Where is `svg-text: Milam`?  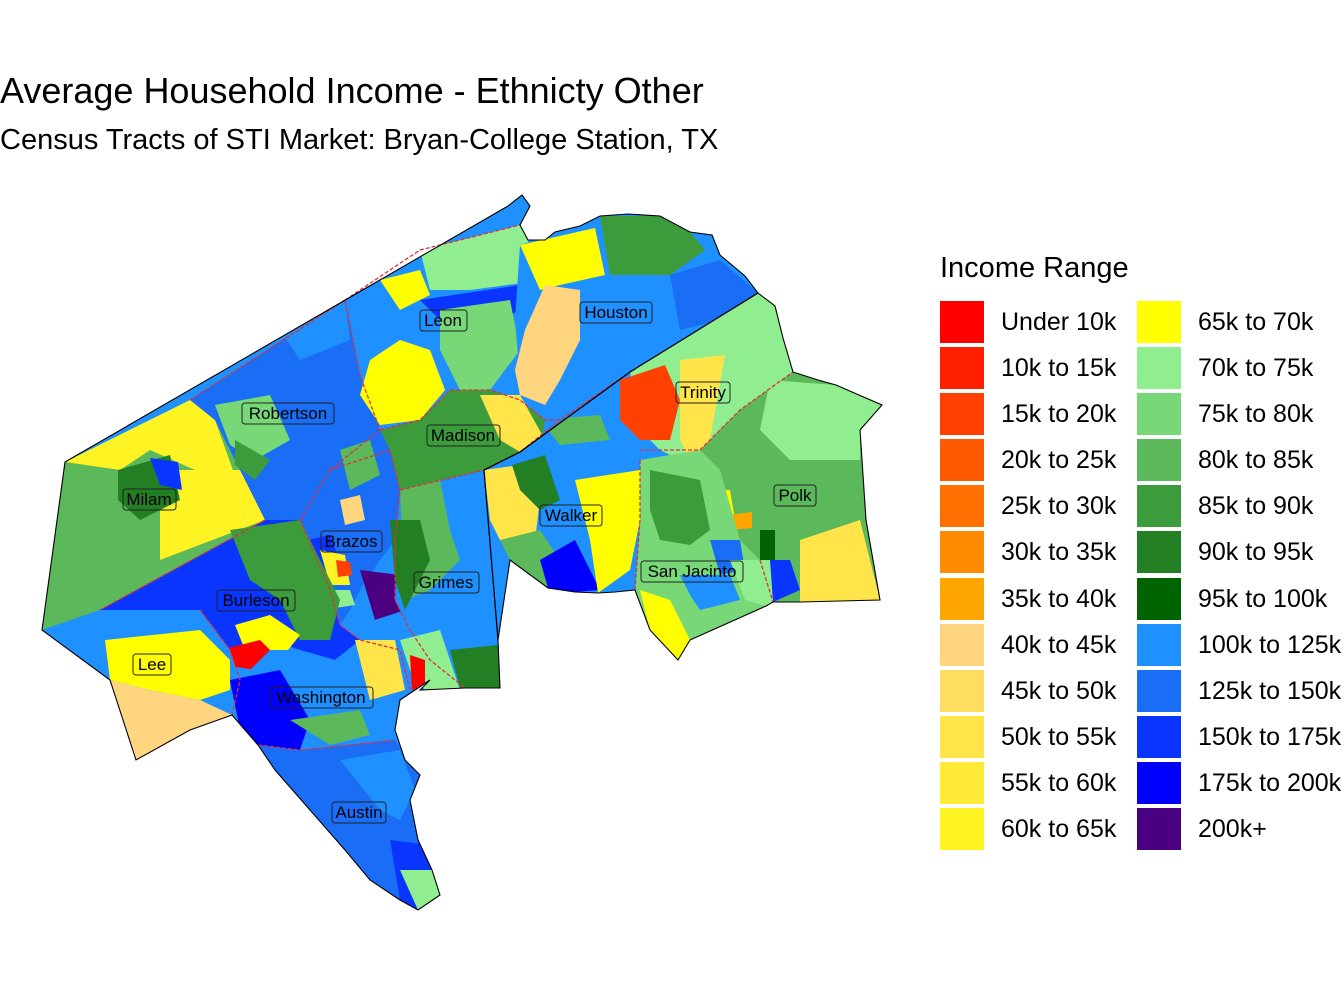 svg-text: Milam is located at coordinates (148, 499).